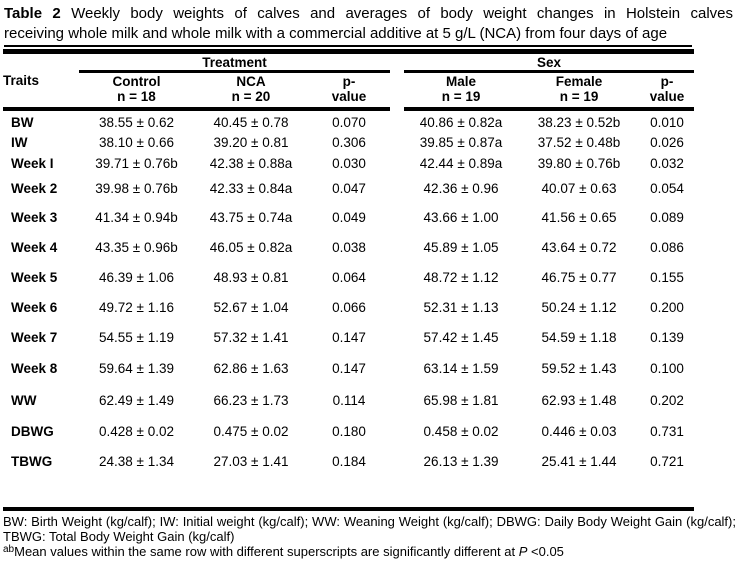 The height and width of the screenshot is (575, 736). Describe the element at coordinates (579, 217) in the screenshot. I see `cell-female: 41.56 ± 0.65` at that location.